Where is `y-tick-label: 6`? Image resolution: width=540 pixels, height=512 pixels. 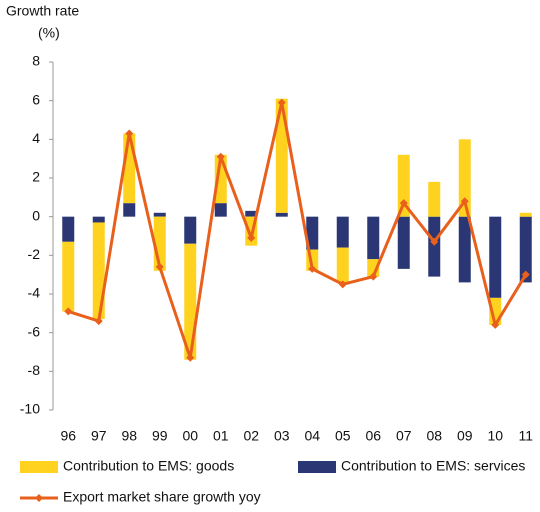 y-tick-label: 6 is located at coordinates (36, 99).